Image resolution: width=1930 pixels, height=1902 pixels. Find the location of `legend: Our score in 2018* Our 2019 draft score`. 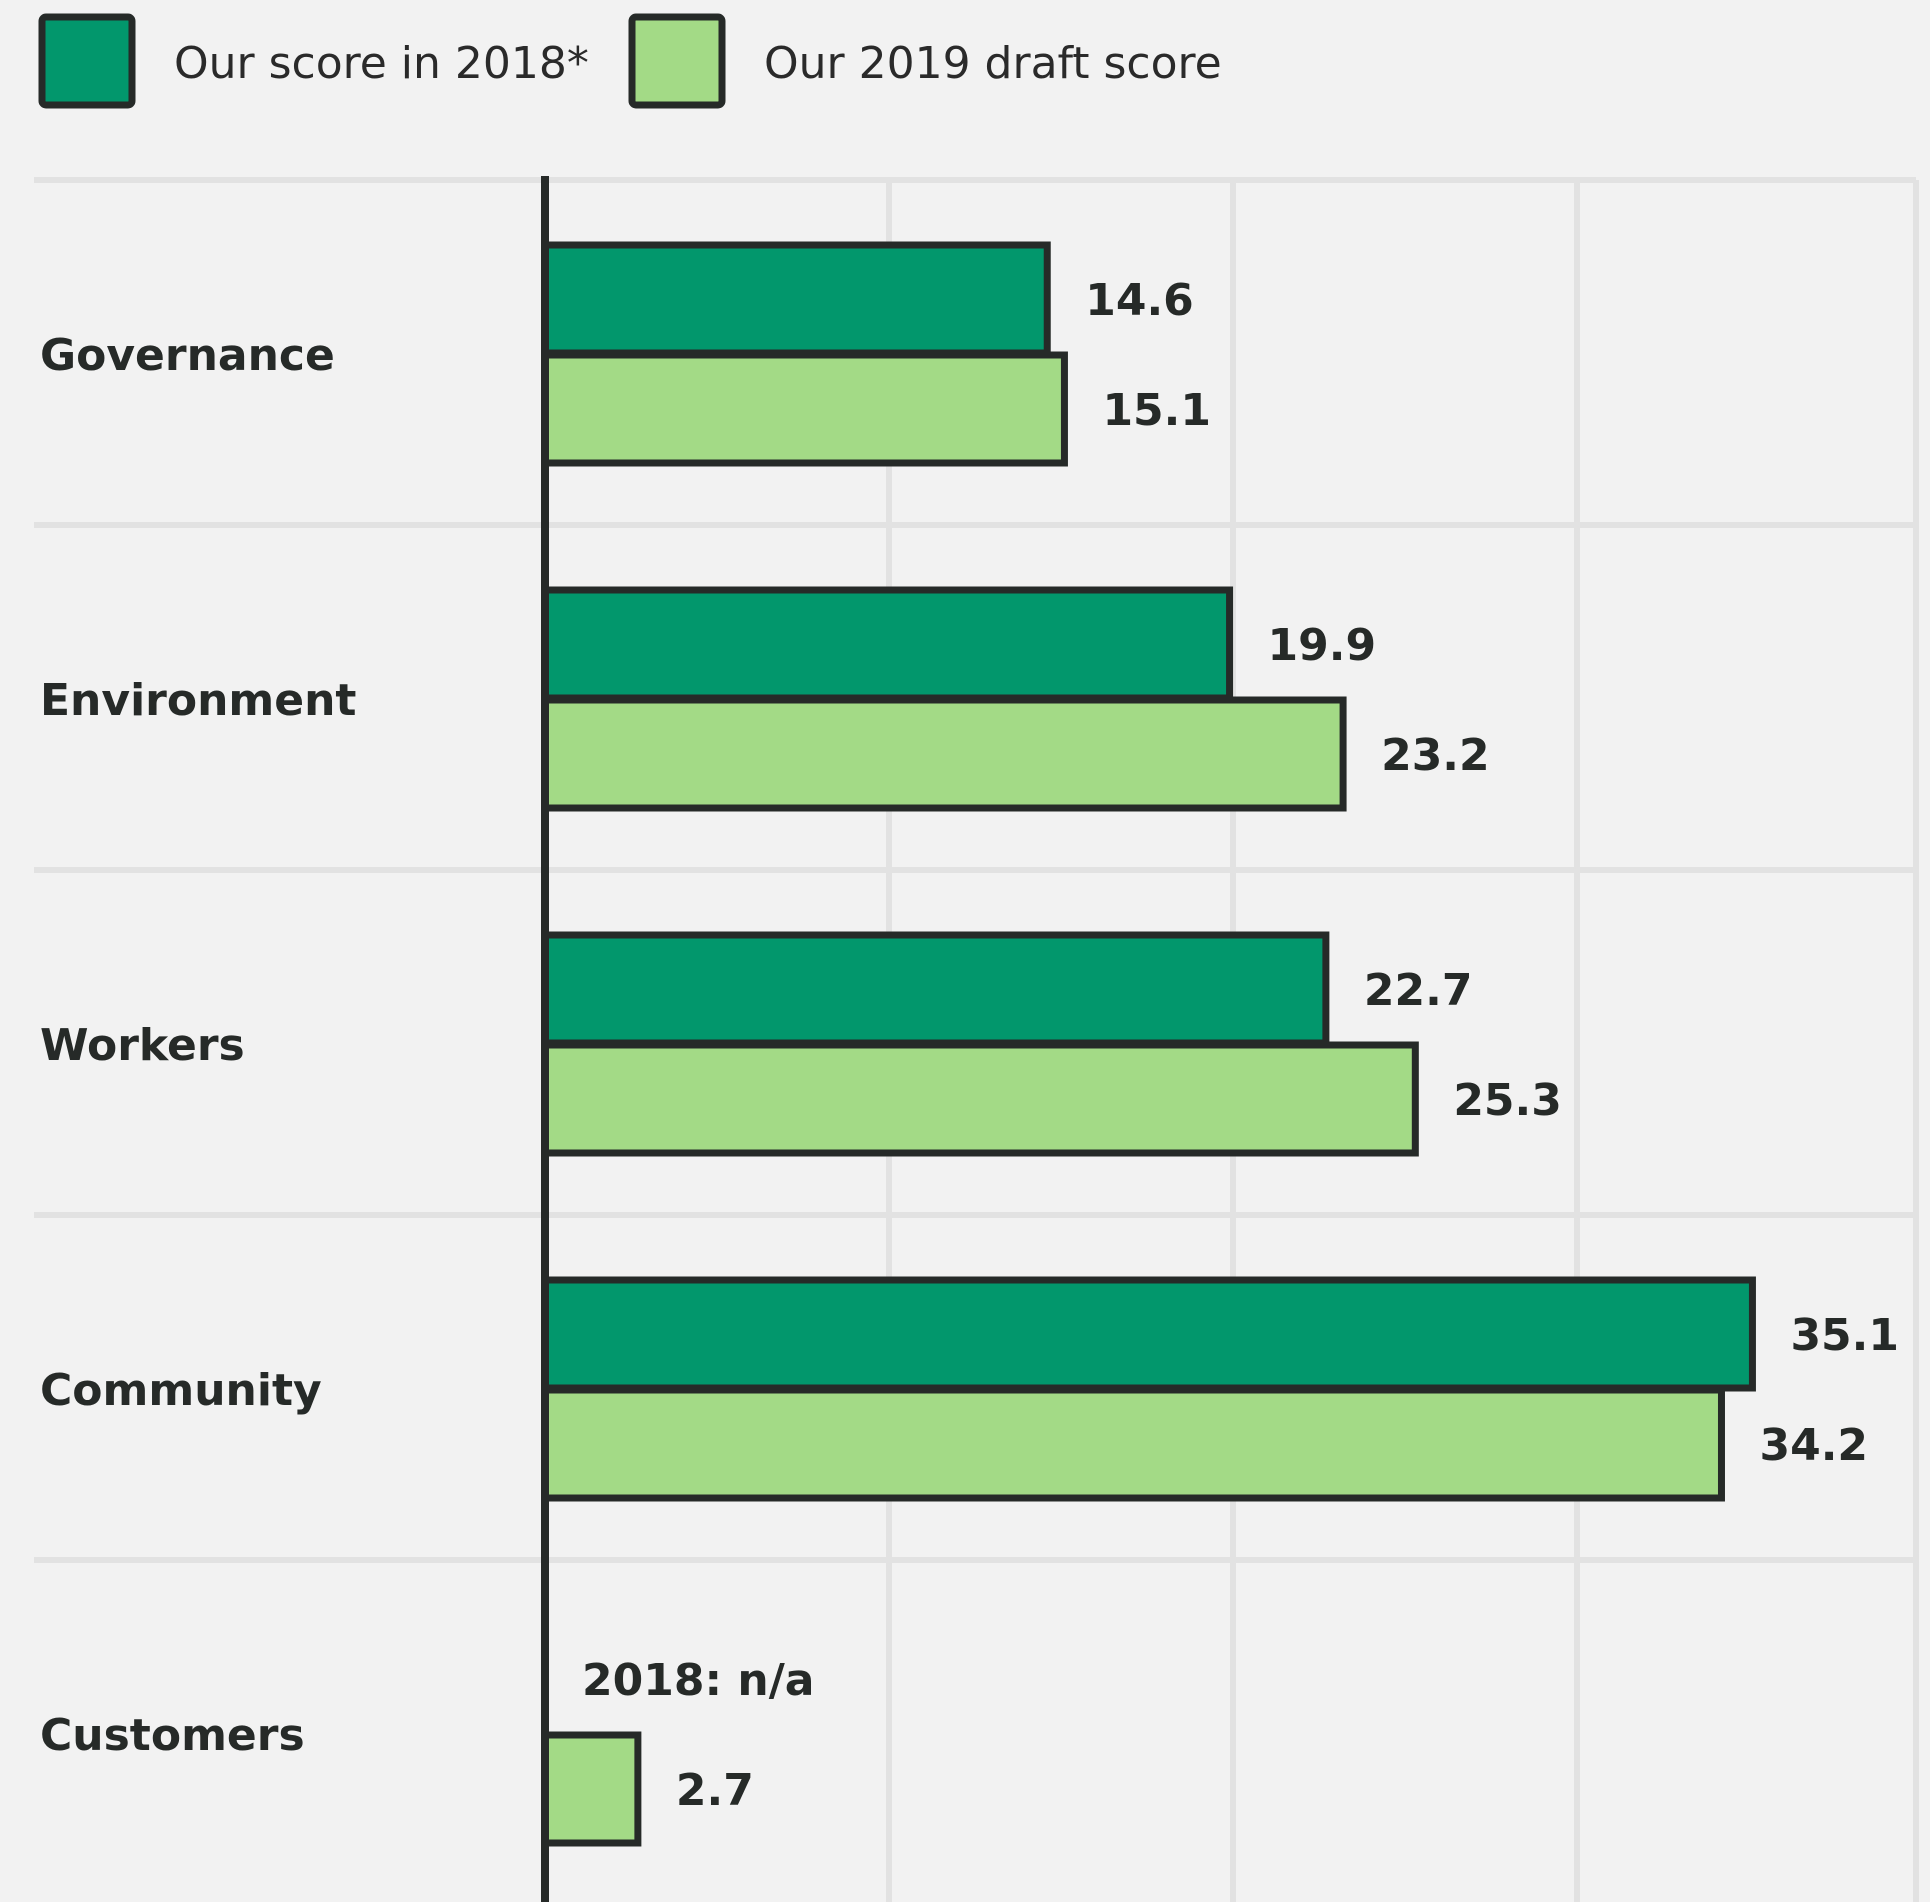

legend: Our score in 2018* Our 2019 draft score is located at coordinates (630, 61).